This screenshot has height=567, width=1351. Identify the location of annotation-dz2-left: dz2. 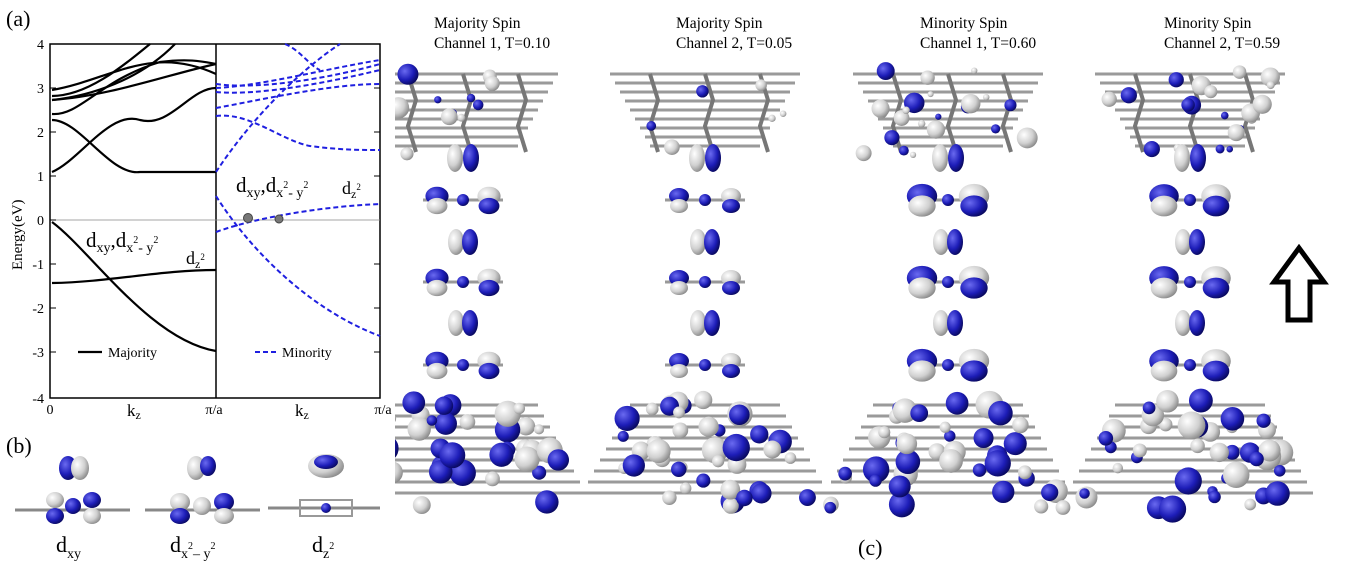
(195, 259).